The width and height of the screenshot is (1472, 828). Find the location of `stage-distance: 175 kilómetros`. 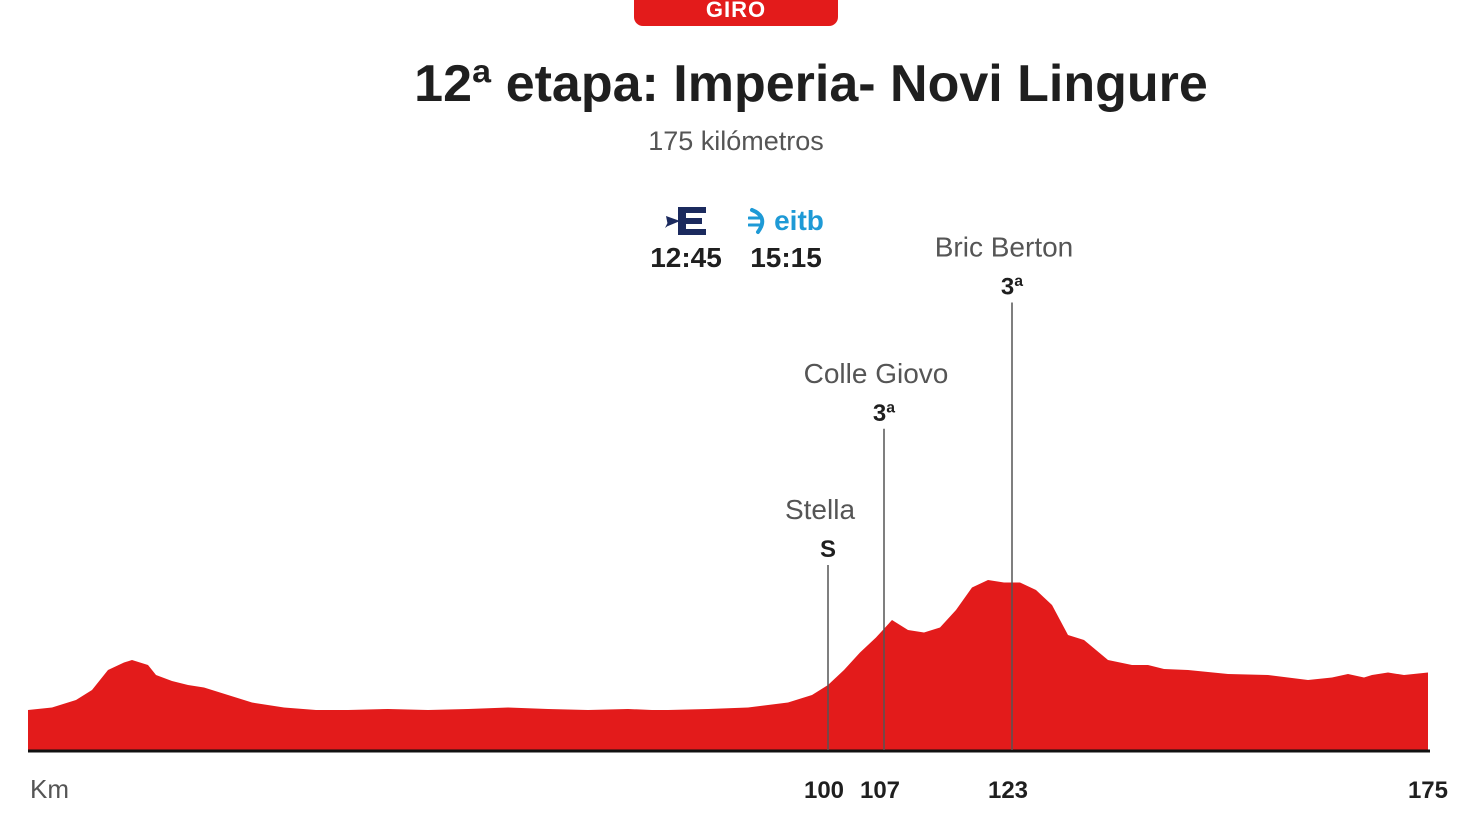

stage-distance: 175 kilómetros is located at coordinates (736, 141).